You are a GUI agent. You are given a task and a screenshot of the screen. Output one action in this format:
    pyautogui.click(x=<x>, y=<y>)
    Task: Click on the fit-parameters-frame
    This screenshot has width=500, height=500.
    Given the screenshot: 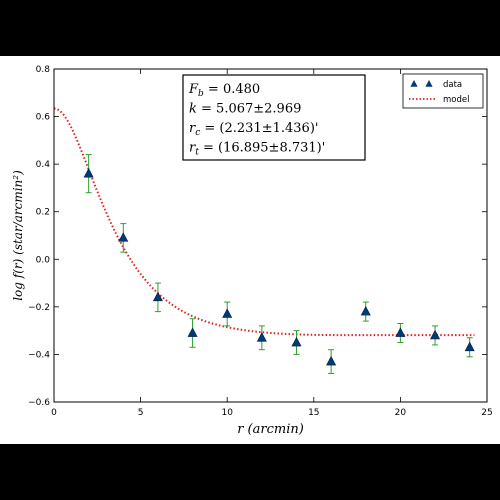 What is the action you would take?
    pyautogui.click(x=274, y=117)
    